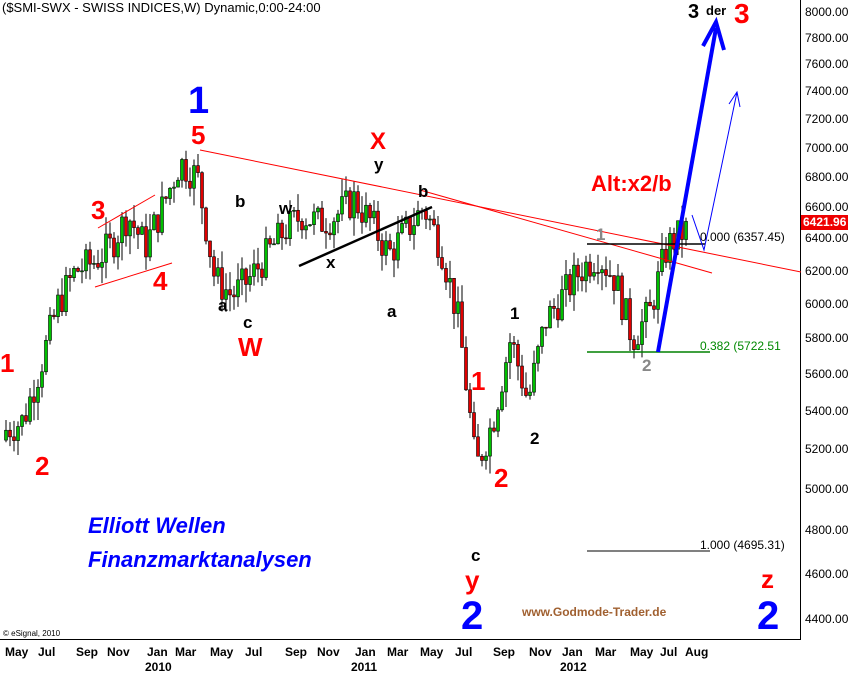 The image size is (851, 675). I want to click on wave-label: a, so click(223, 305).